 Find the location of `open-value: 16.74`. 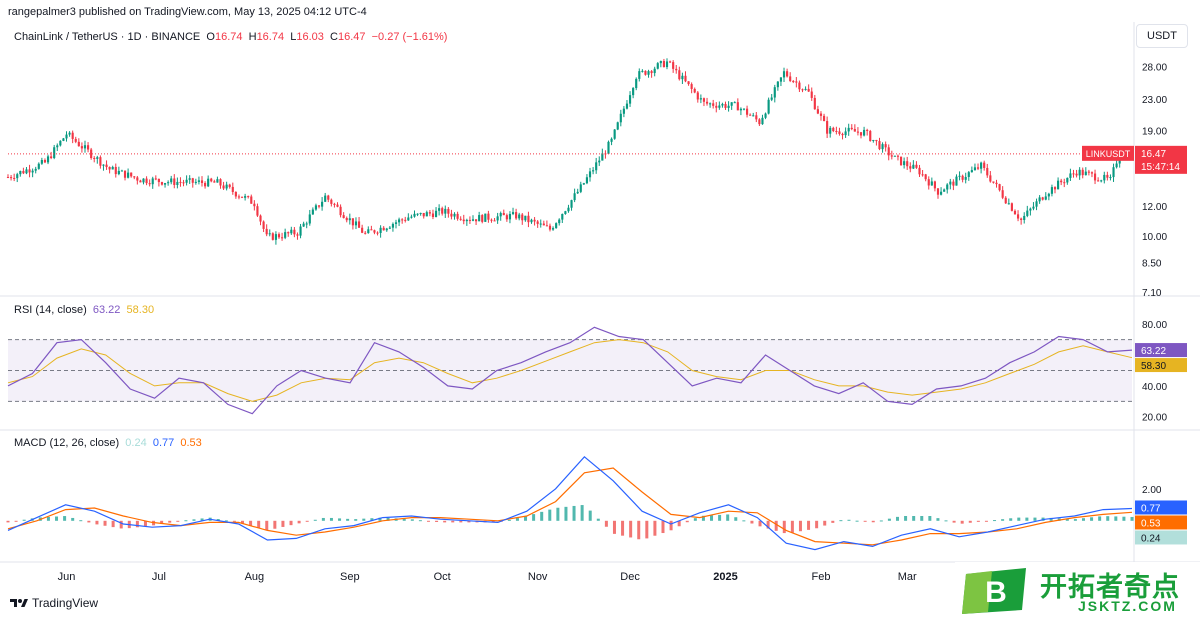

open-value: 16.74 is located at coordinates (228, 37).